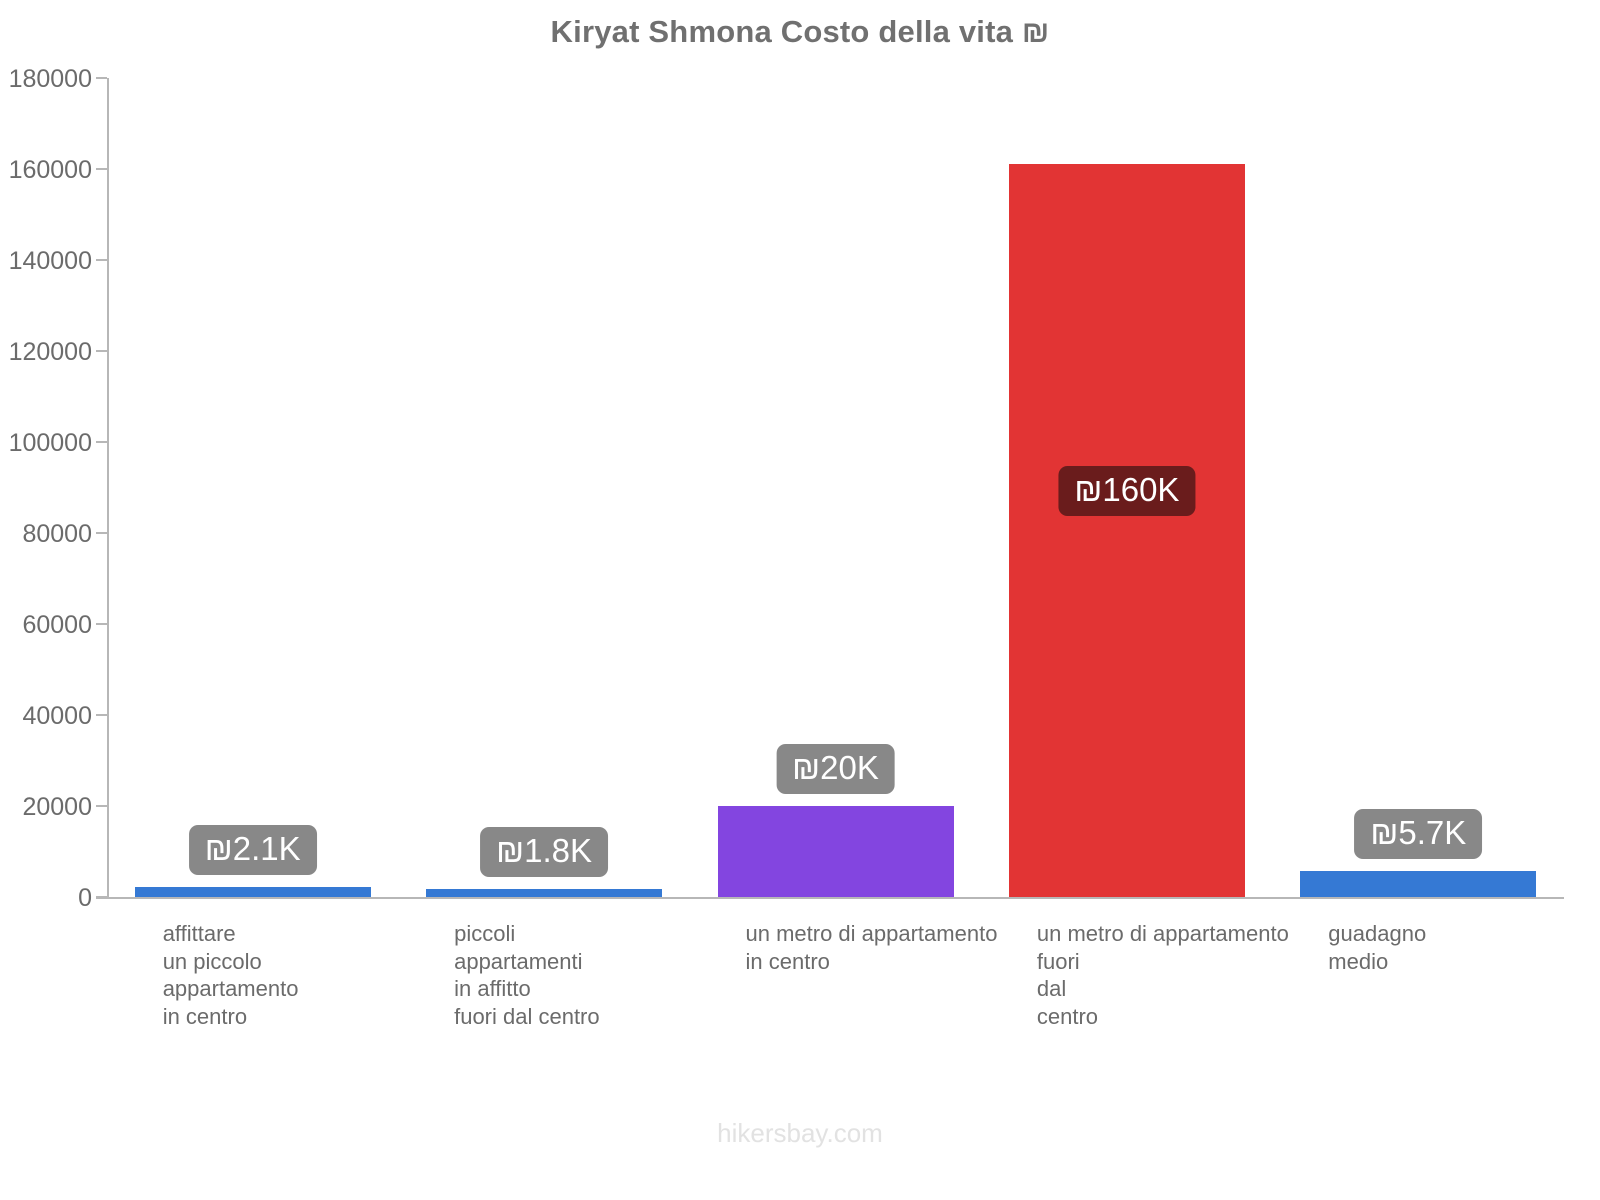 This screenshot has width=1600, height=1200. What do you see at coordinates (544, 851) in the screenshot?
I see `bar-value-label: ₪1.8K` at bounding box center [544, 851].